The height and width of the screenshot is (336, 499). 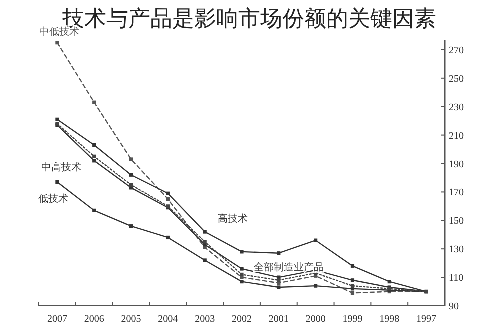 What do you see at coordinates (316, 319) in the screenshot?
I see `x-tick-label: 2000` at bounding box center [316, 319].